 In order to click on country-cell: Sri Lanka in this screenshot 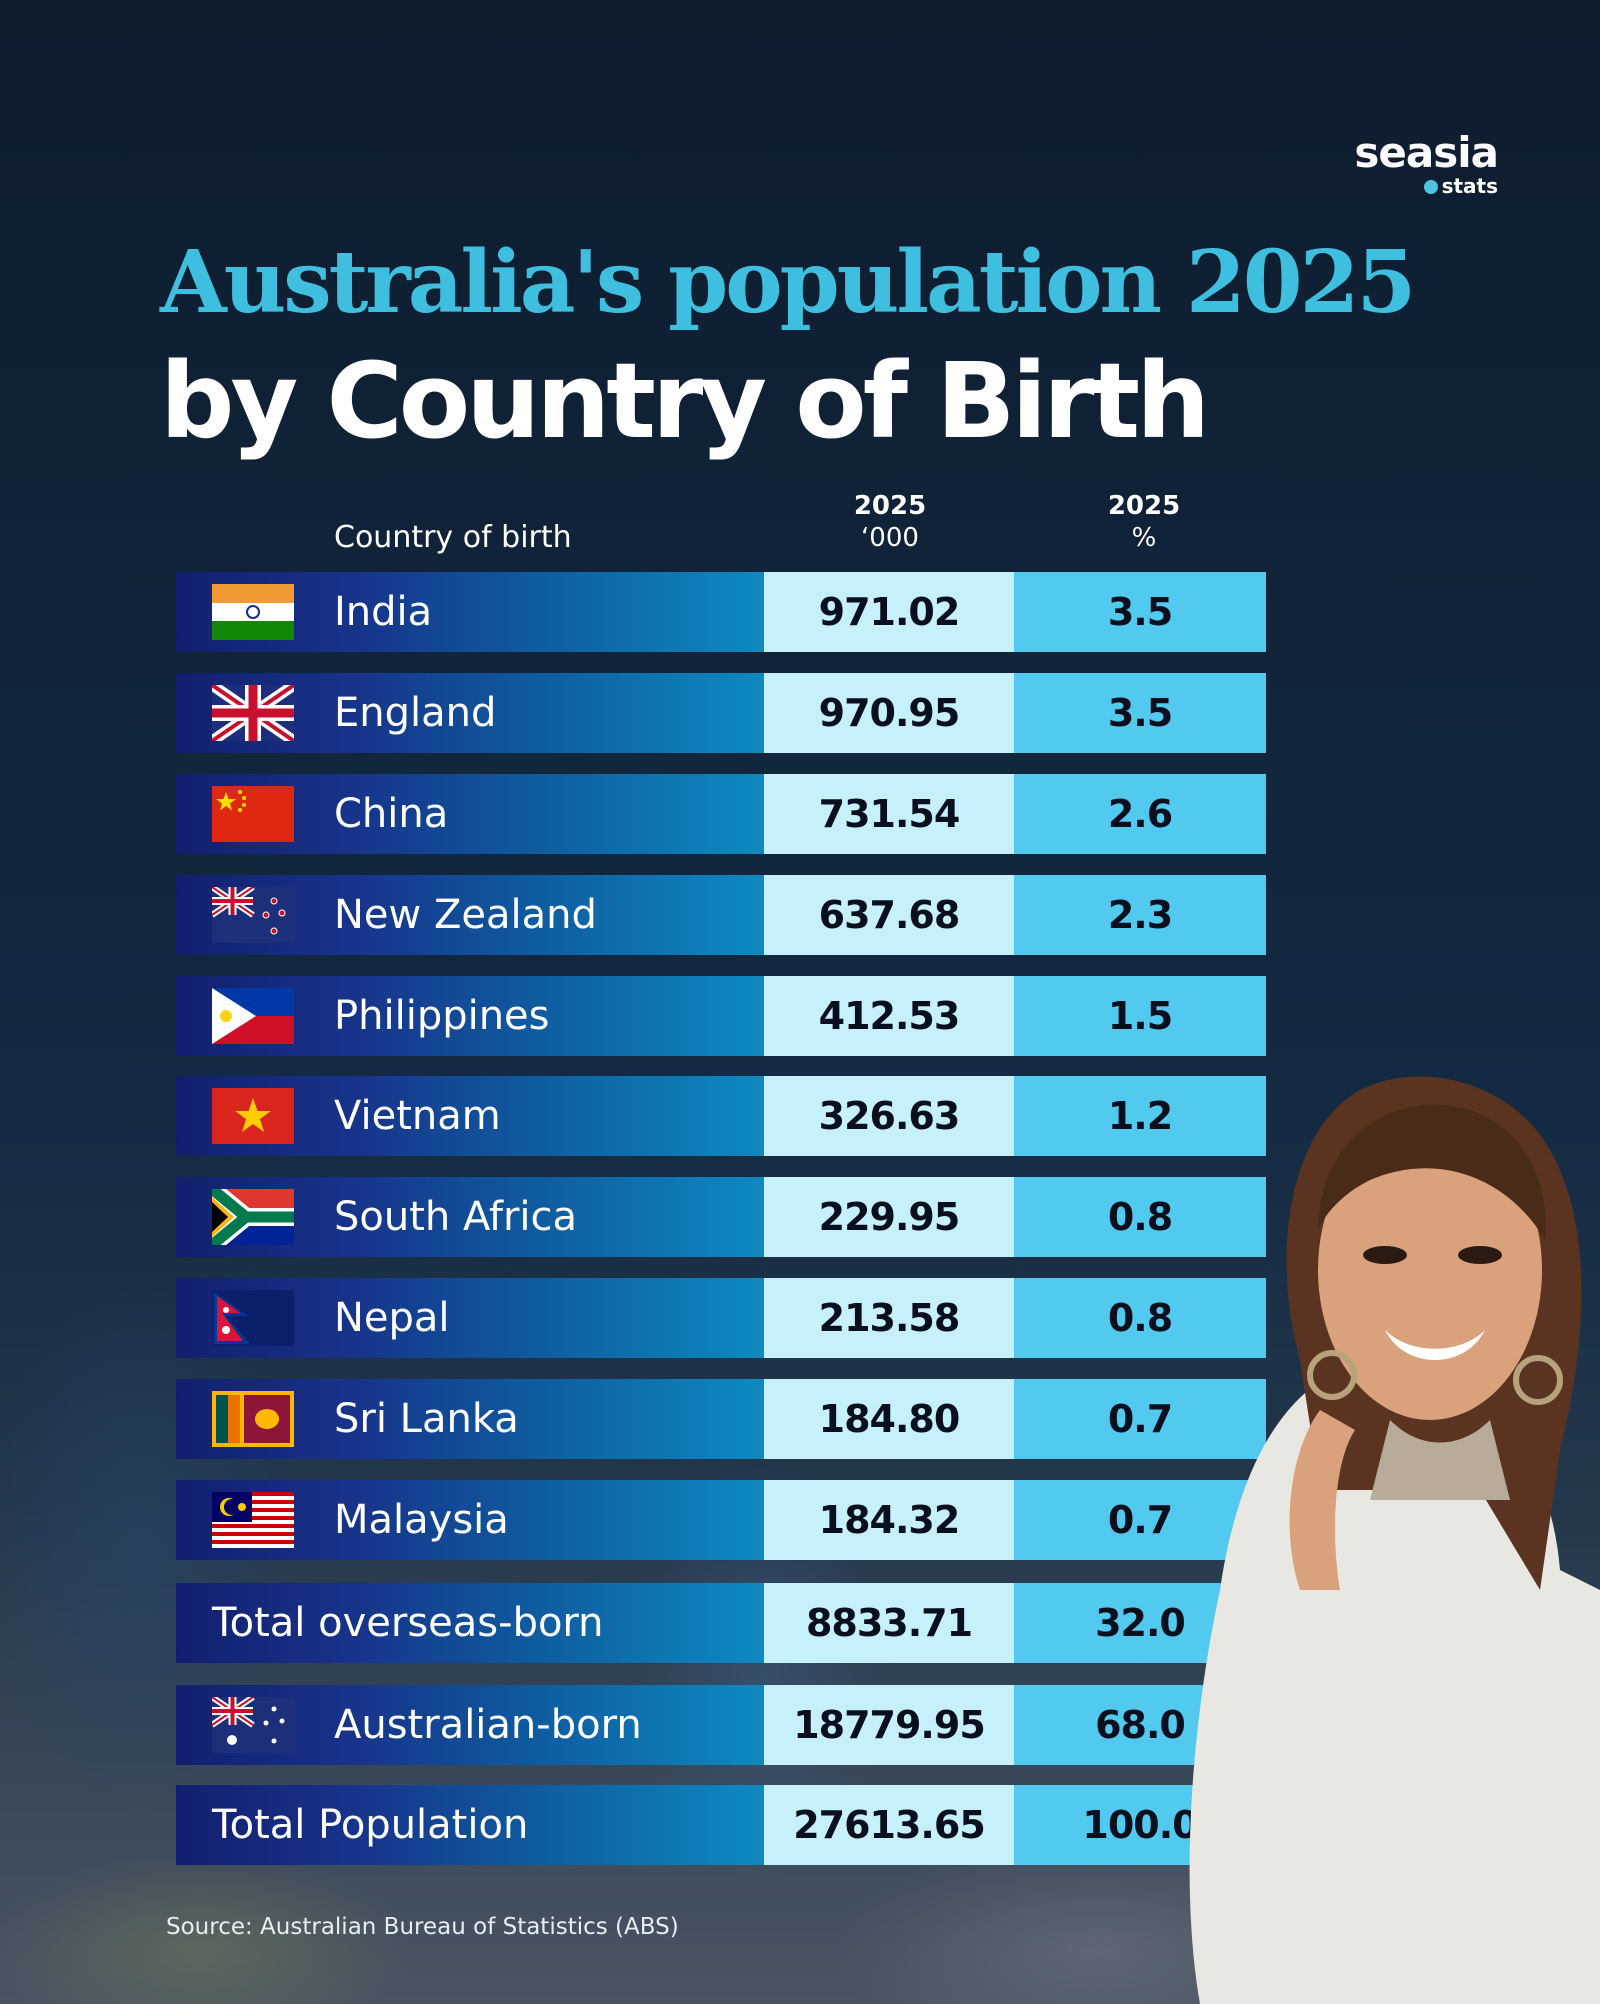, I will do `click(470, 1419)`.